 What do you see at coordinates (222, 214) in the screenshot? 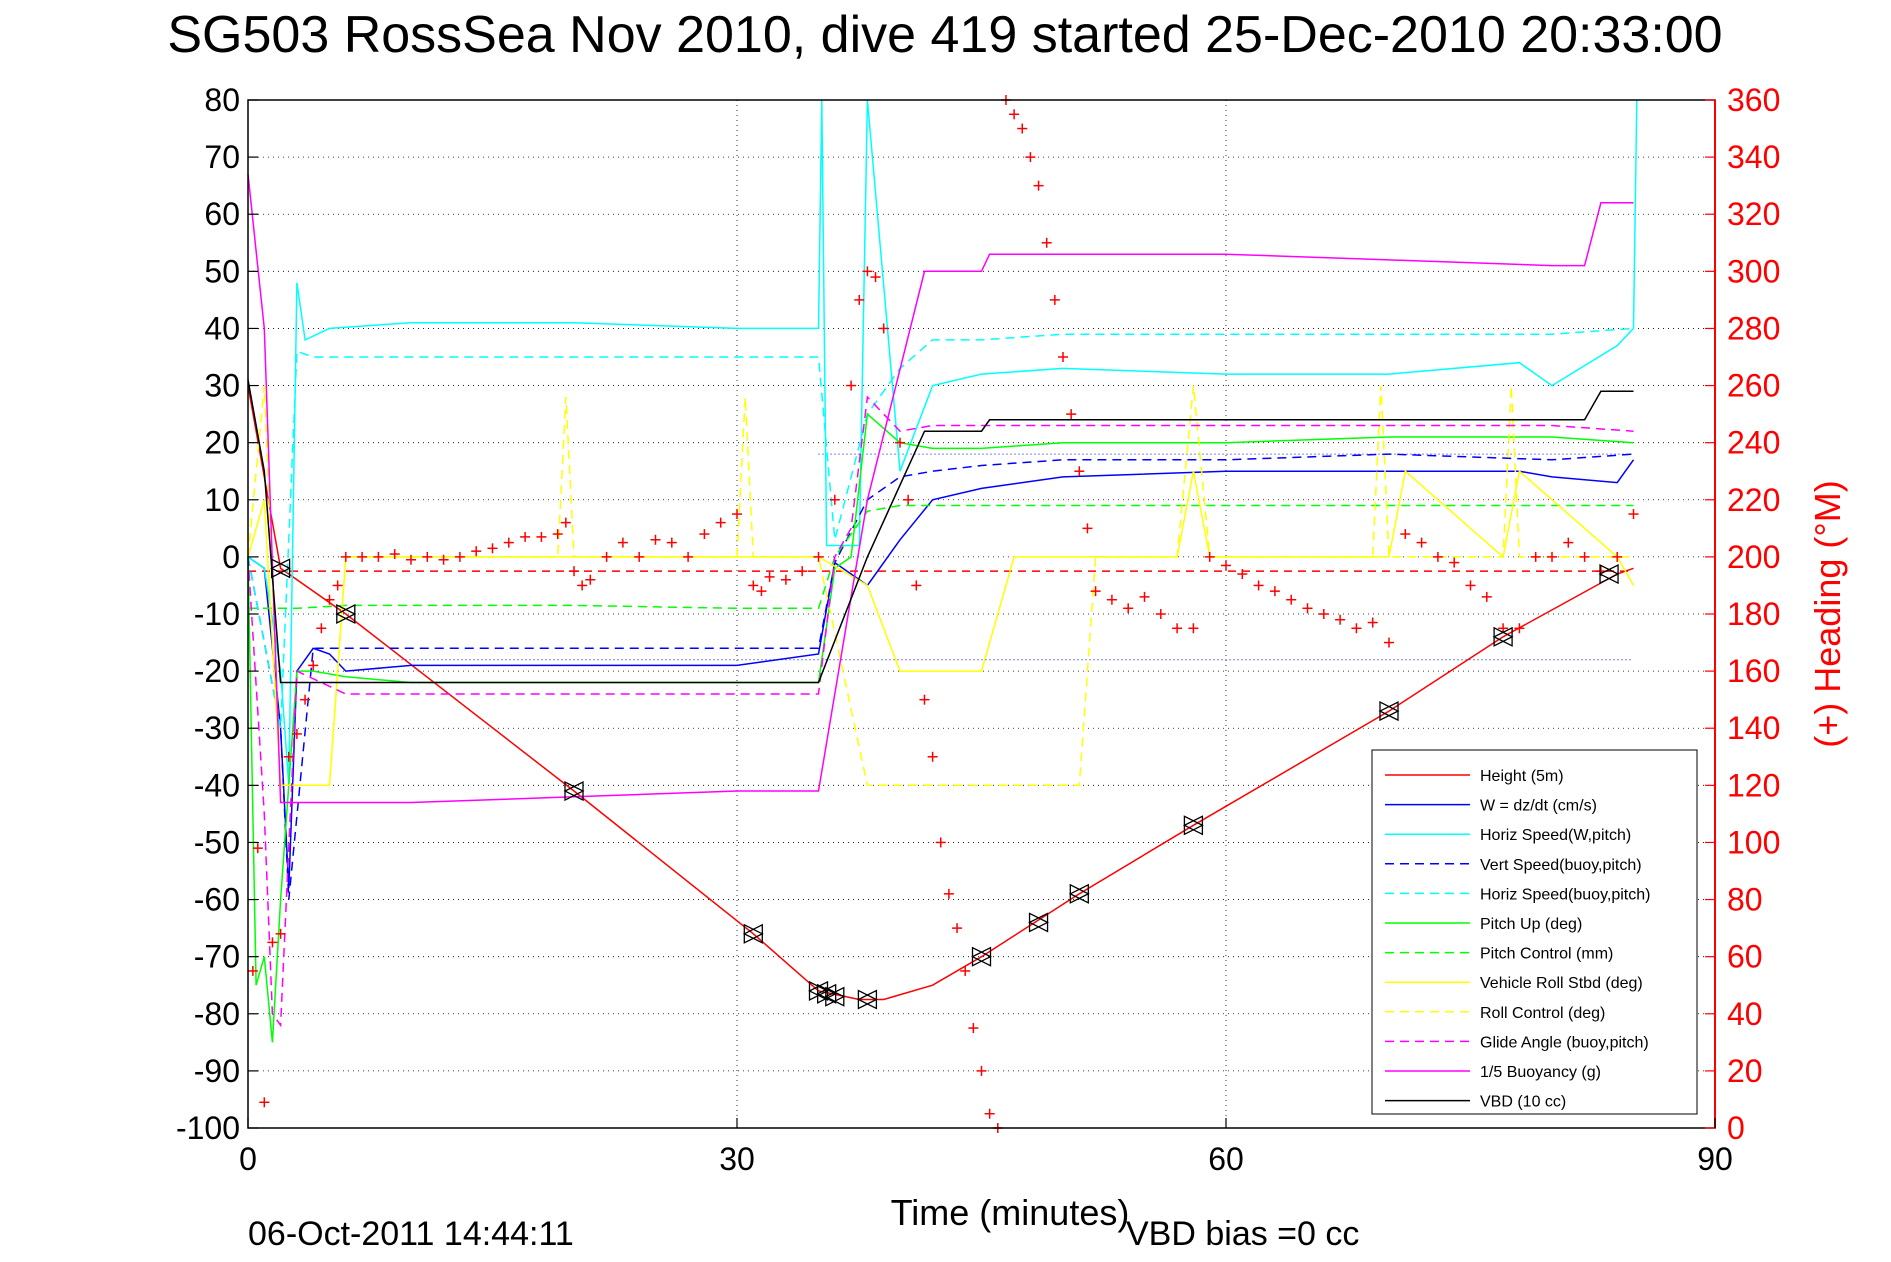
I see `left-tick-label: 60` at bounding box center [222, 214].